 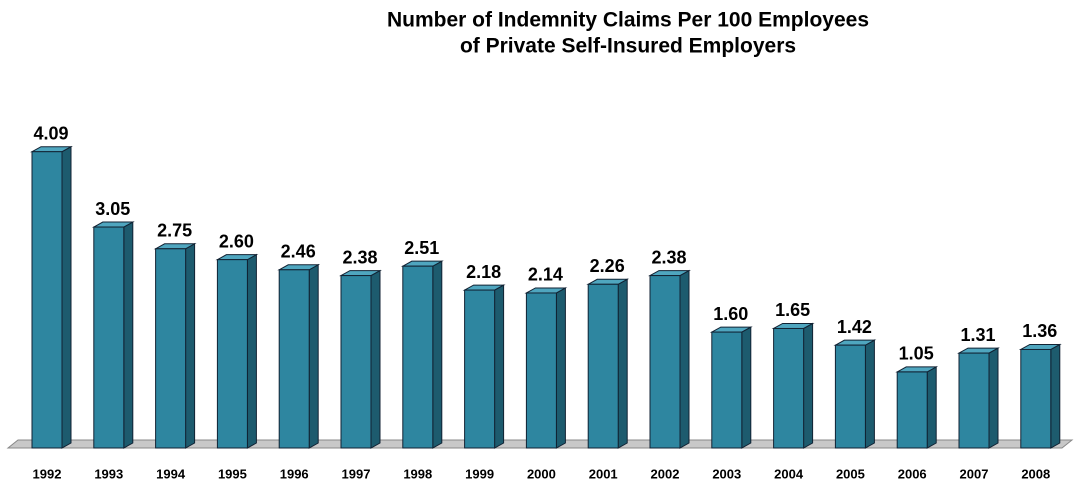 What do you see at coordinates (912, 473) in the screenshot?
I see `x-tick-label: 2006` at bounding box center [912, 473].